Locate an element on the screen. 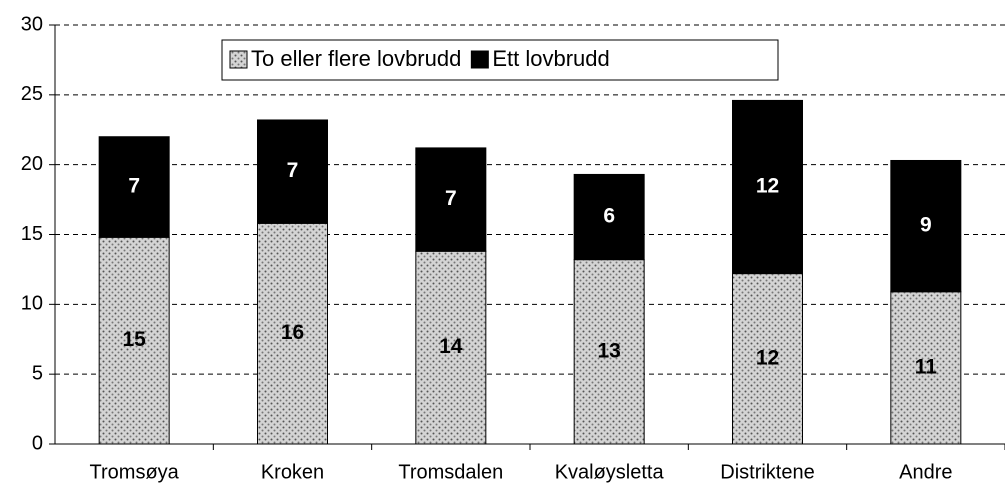 Image resolution: width=1005 pixels, height=495 pixels. x-tick-label: Kvaløysletta is located at coordinates (610, 472).